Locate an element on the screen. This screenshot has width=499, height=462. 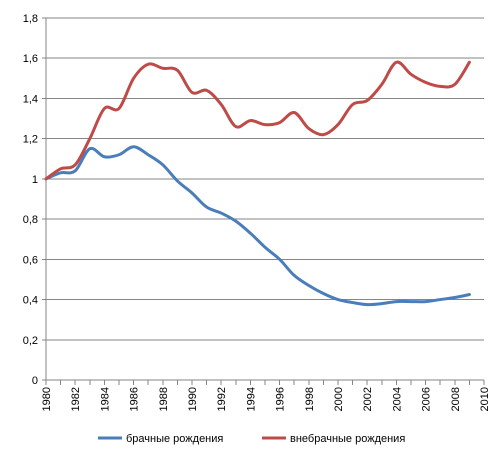
y-tick-label: 1 is located at coordinates (35, 180).